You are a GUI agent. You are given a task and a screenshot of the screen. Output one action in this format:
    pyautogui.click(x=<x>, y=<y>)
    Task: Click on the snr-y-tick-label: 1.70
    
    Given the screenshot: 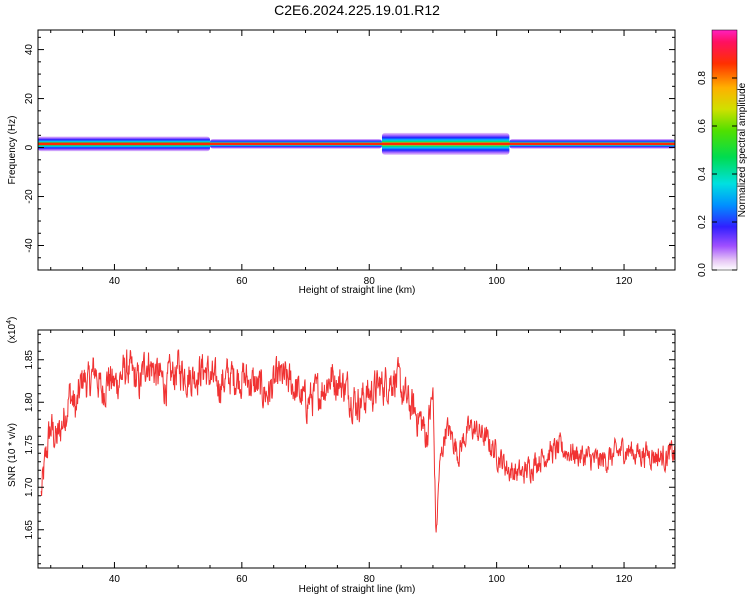 What is the action you would take?
    pyautogui.click(x=29, y=487)
    